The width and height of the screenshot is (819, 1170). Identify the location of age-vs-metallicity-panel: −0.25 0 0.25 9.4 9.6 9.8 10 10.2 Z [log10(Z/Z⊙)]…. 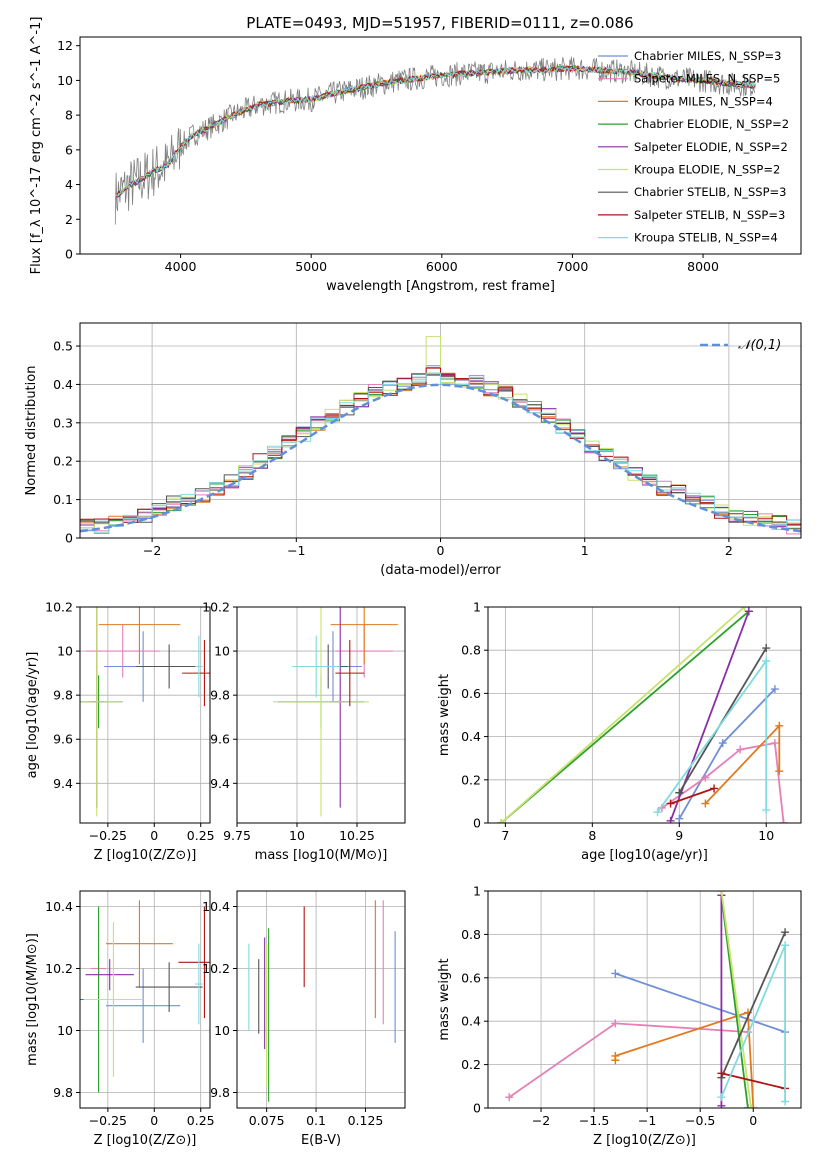
(120, 732).